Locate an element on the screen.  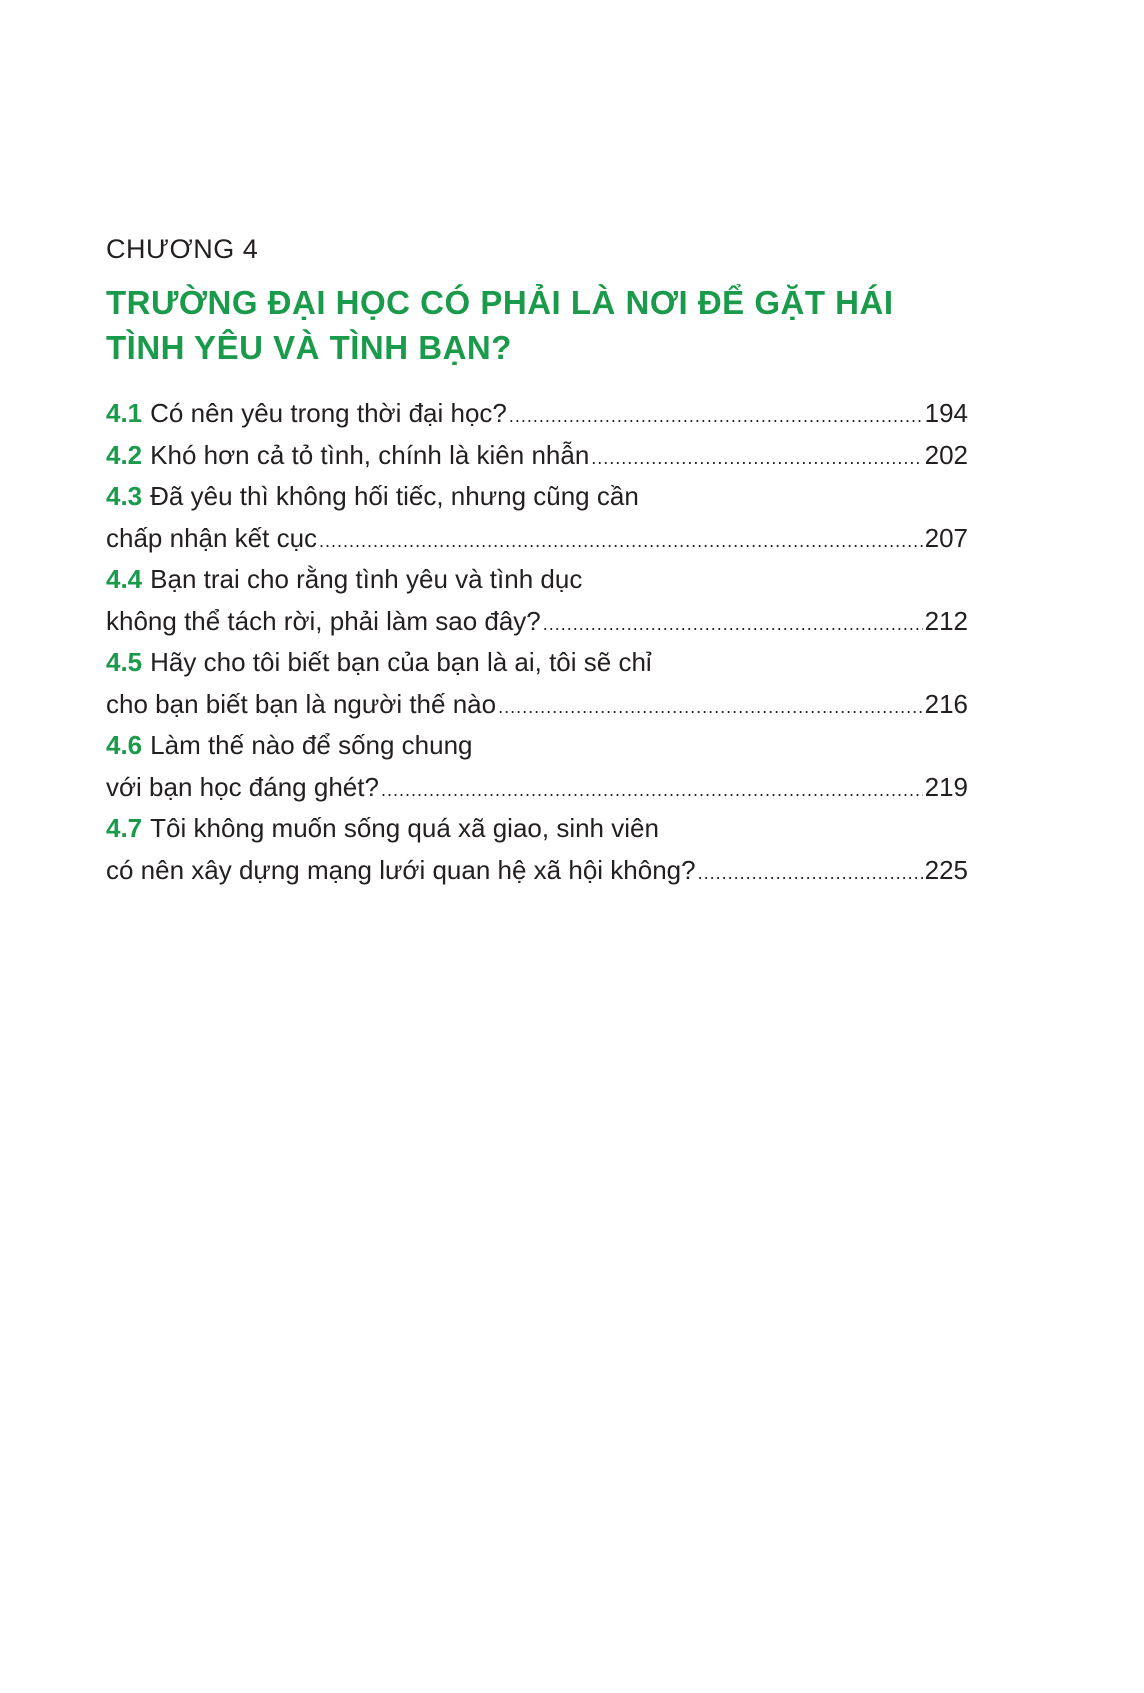
section-title: Có nên yêu trong thời đại học? is located at coordinates (328, 413).